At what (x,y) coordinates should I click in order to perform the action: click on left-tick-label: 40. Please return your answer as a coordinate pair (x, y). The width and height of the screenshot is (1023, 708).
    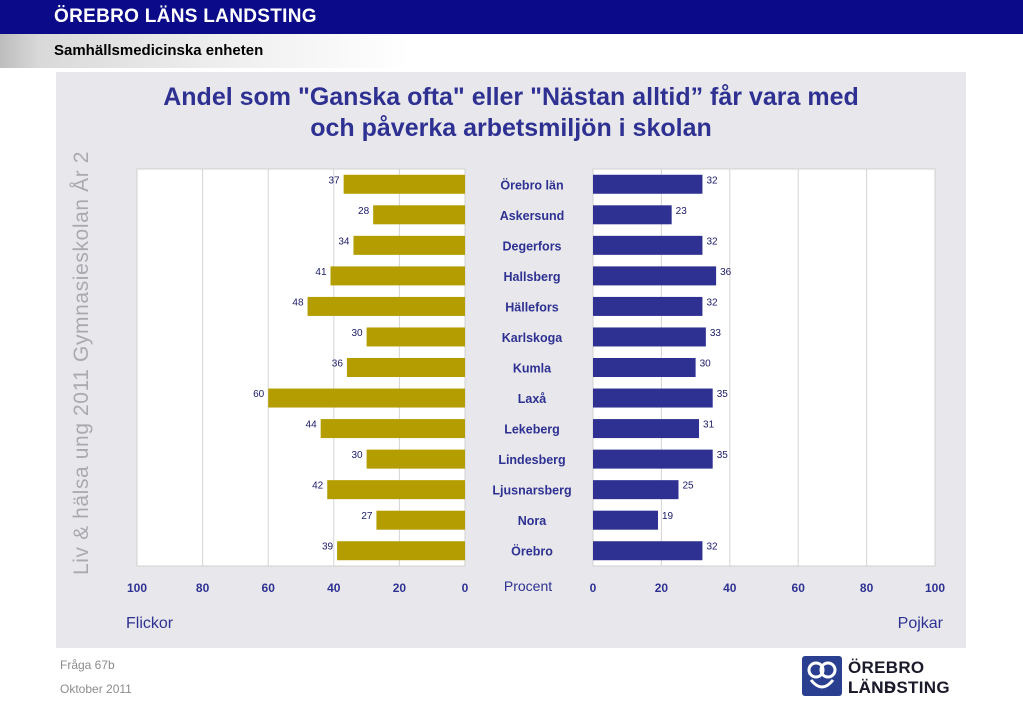
    Looking at the image, I should click on (334, 588).